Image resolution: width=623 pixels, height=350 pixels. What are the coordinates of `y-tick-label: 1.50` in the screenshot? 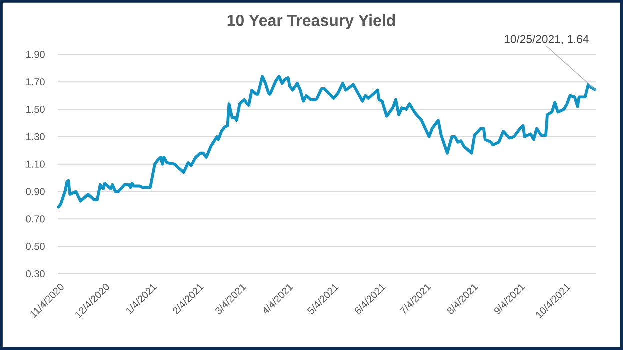 It's located at (35, 110).